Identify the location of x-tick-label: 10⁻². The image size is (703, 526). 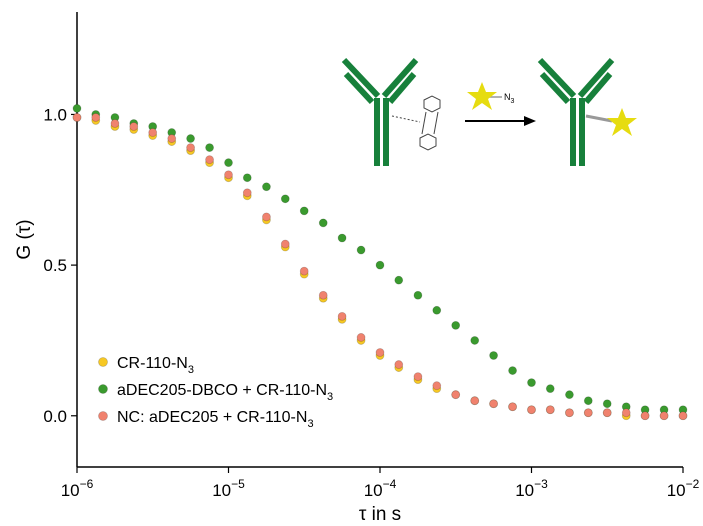
(683, 488).